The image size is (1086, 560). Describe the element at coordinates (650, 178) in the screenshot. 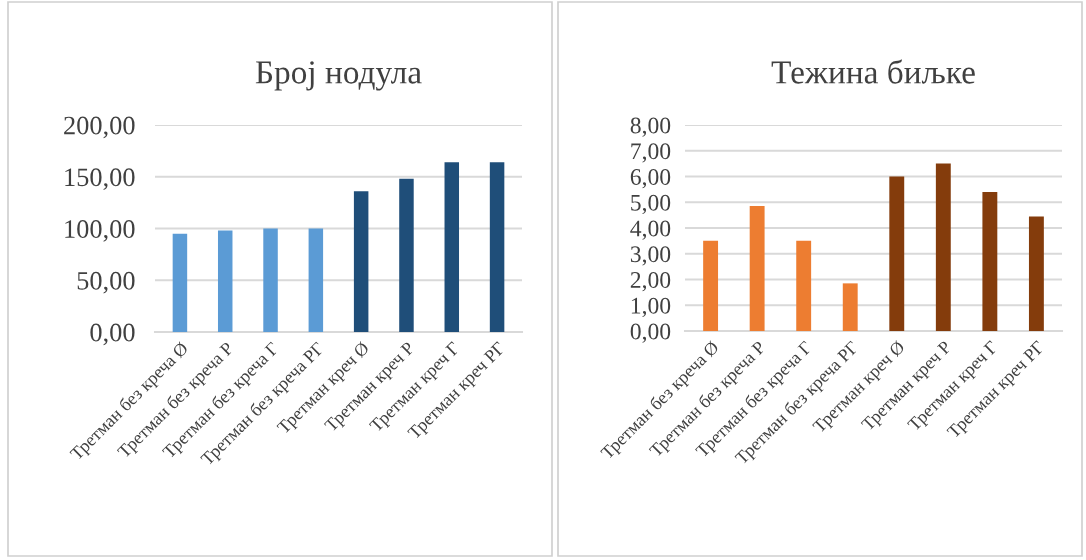

I see `y-tick-label: 6,00` at that location.